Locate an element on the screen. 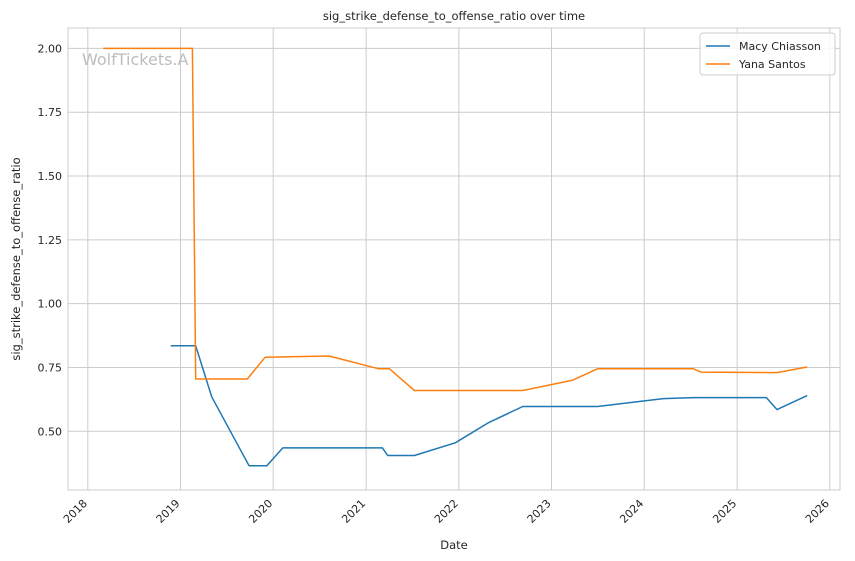  legend-label-macy: Macy Chiasson is located at coordinates (780, 46).